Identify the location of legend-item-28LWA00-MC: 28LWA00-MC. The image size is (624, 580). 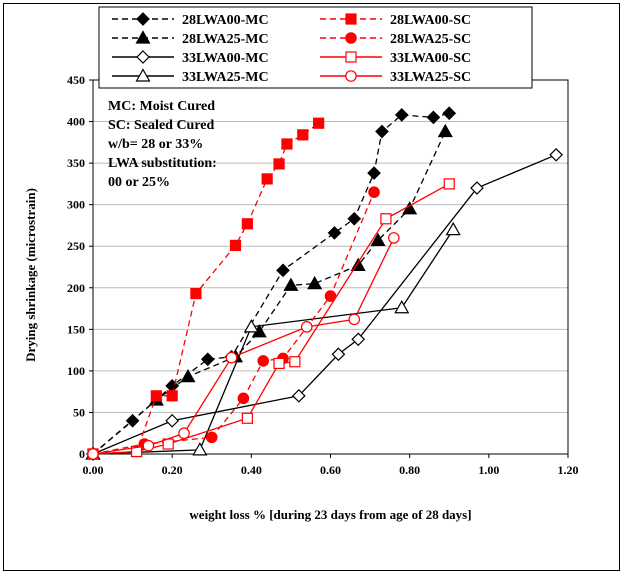
(190, 20).